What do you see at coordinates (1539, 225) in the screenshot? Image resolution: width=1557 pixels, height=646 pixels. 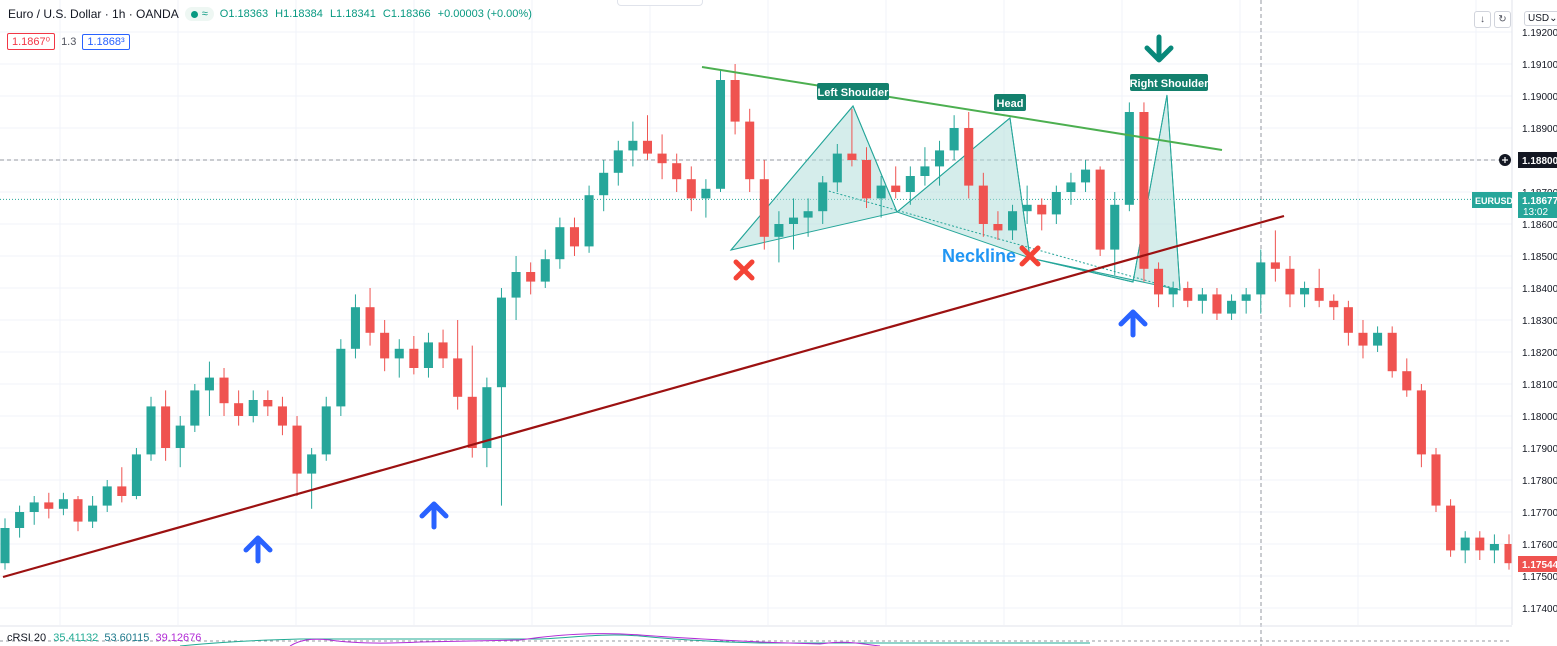 I see `price-tick: 1.18600` at bounding box center [1539, 225].